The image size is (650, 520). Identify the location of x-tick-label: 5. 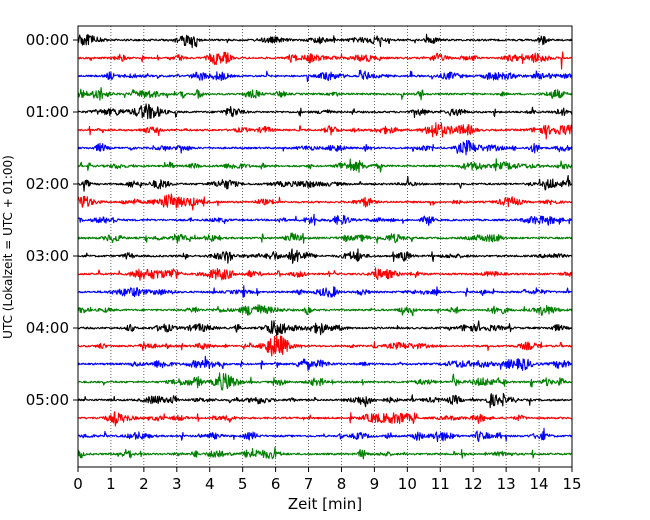
(243, 484).